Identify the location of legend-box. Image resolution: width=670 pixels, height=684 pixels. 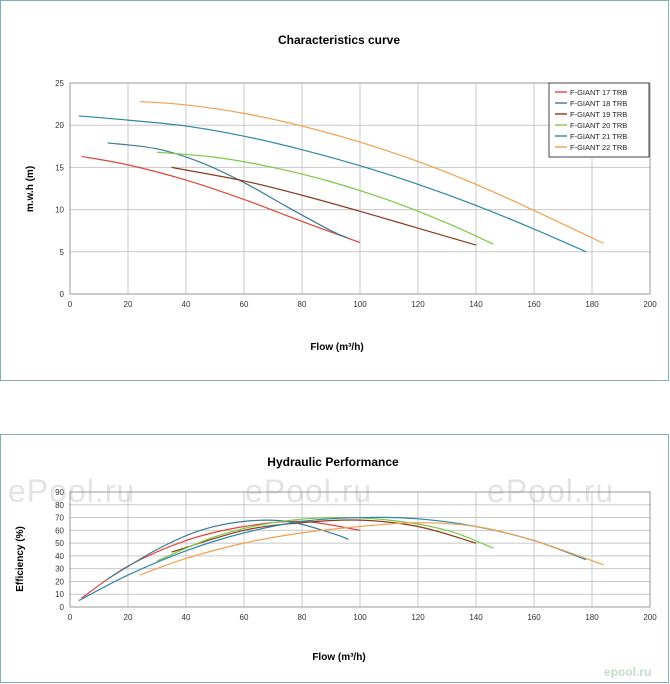
(599, 120).